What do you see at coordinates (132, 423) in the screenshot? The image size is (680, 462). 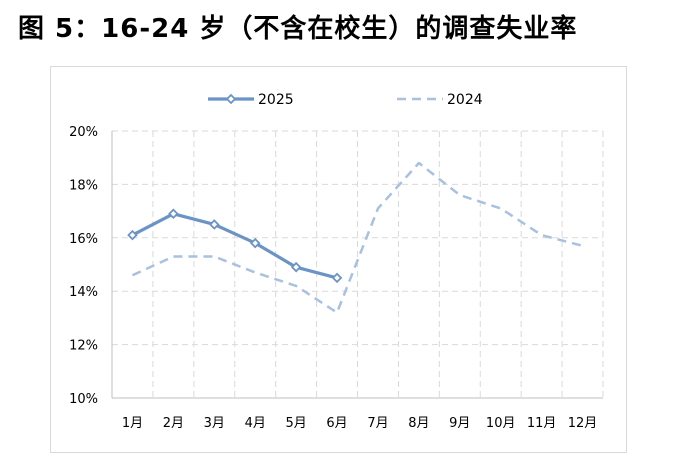 I see `x-tick-label: 1月` at bounding box center [132, 423].